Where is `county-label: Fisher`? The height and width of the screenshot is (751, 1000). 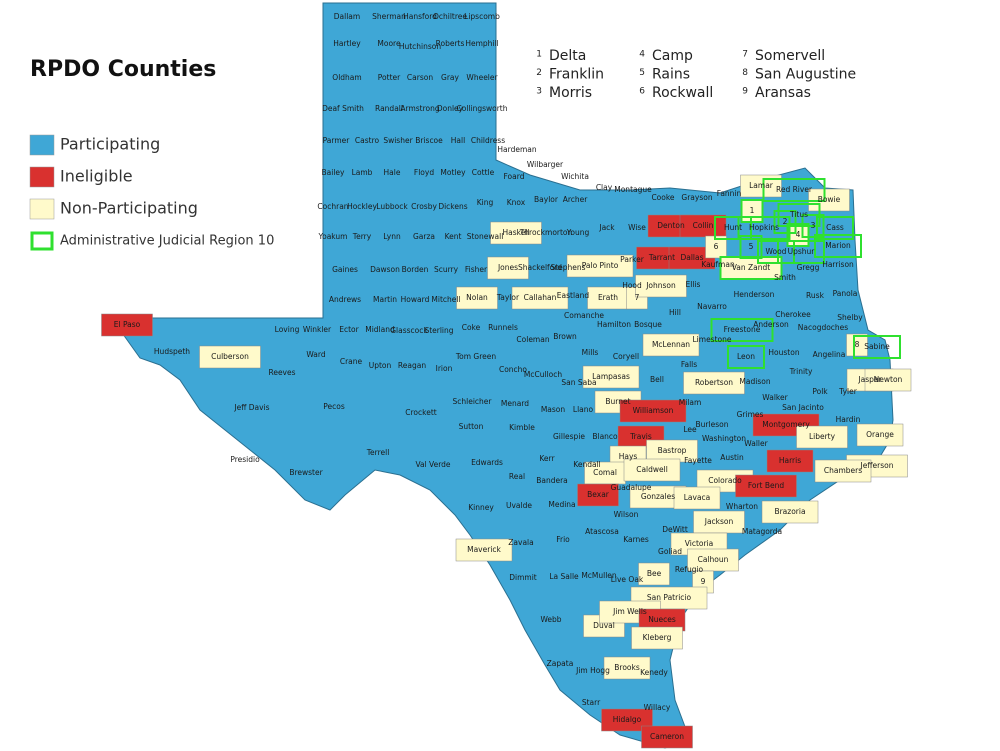
county-label: Fisher is located at coordinates (476, 269).